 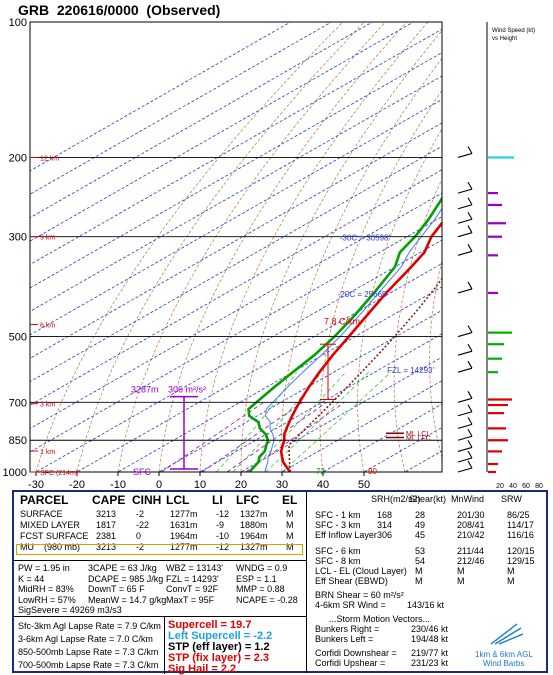 What do you see at coordinates (202, 669) in the screenshot?
I see `composite-index: Sig Hail = 2.2` at bounding box center [202, 669].